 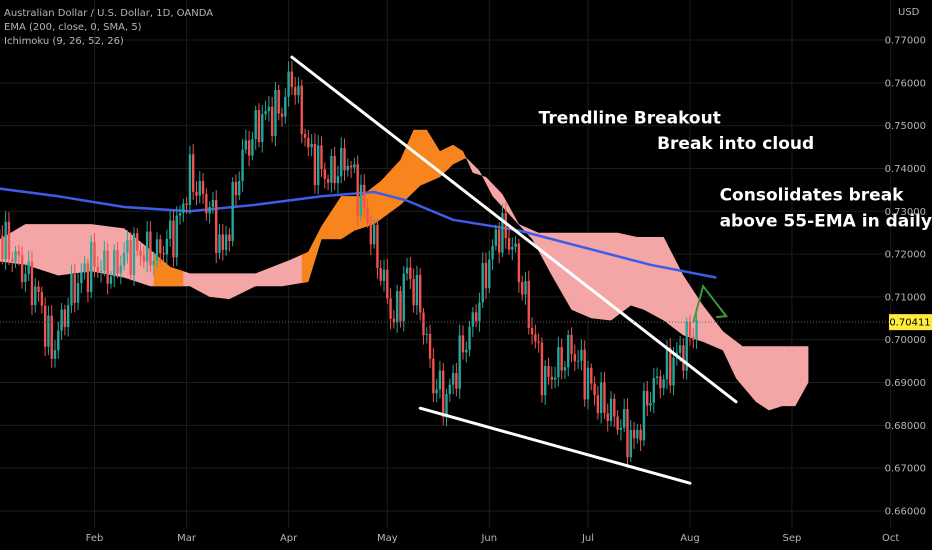 What do you see at coordinates (905, 126) in the screenshot?
I see `y-tick-label: 0.75000` at bounding box center [905, 126].